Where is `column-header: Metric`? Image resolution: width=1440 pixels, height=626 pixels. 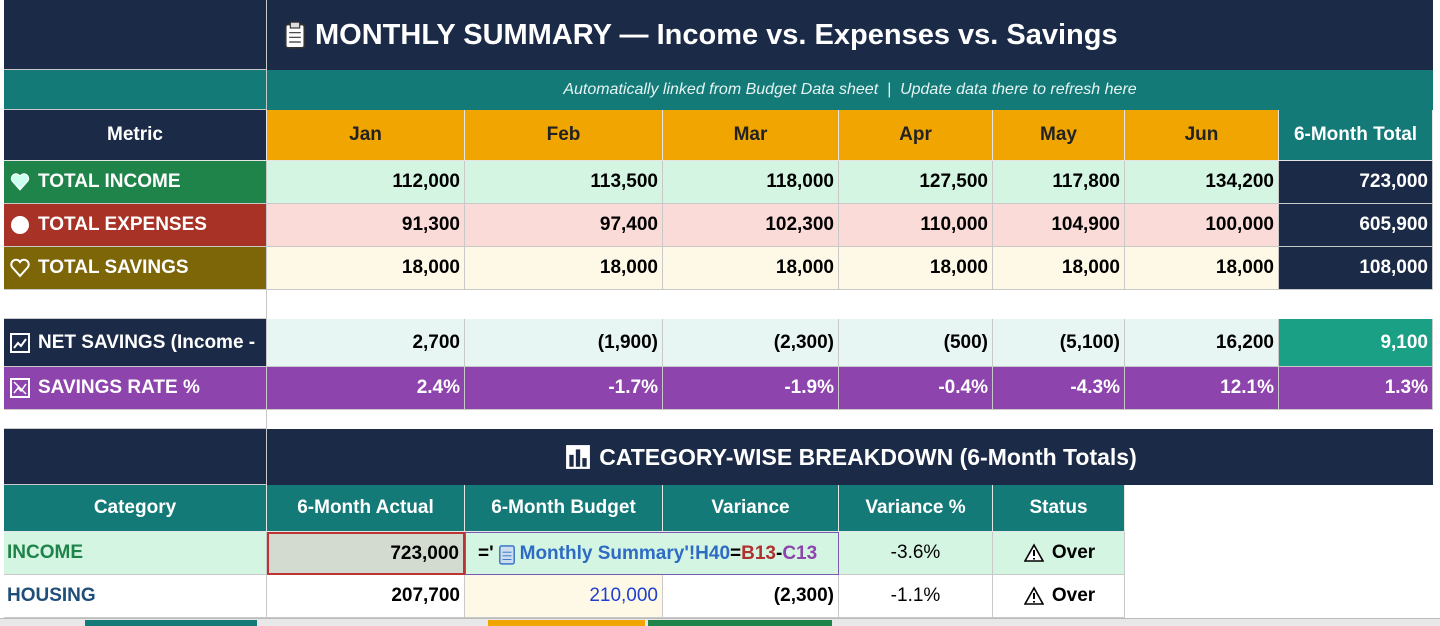
column-header: Metric is located at coordinates (135, 135).